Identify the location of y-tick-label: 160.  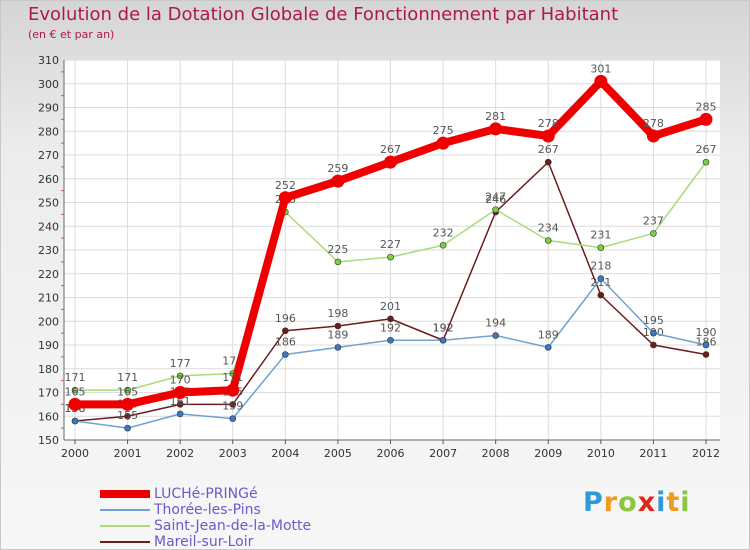
(48, 416).